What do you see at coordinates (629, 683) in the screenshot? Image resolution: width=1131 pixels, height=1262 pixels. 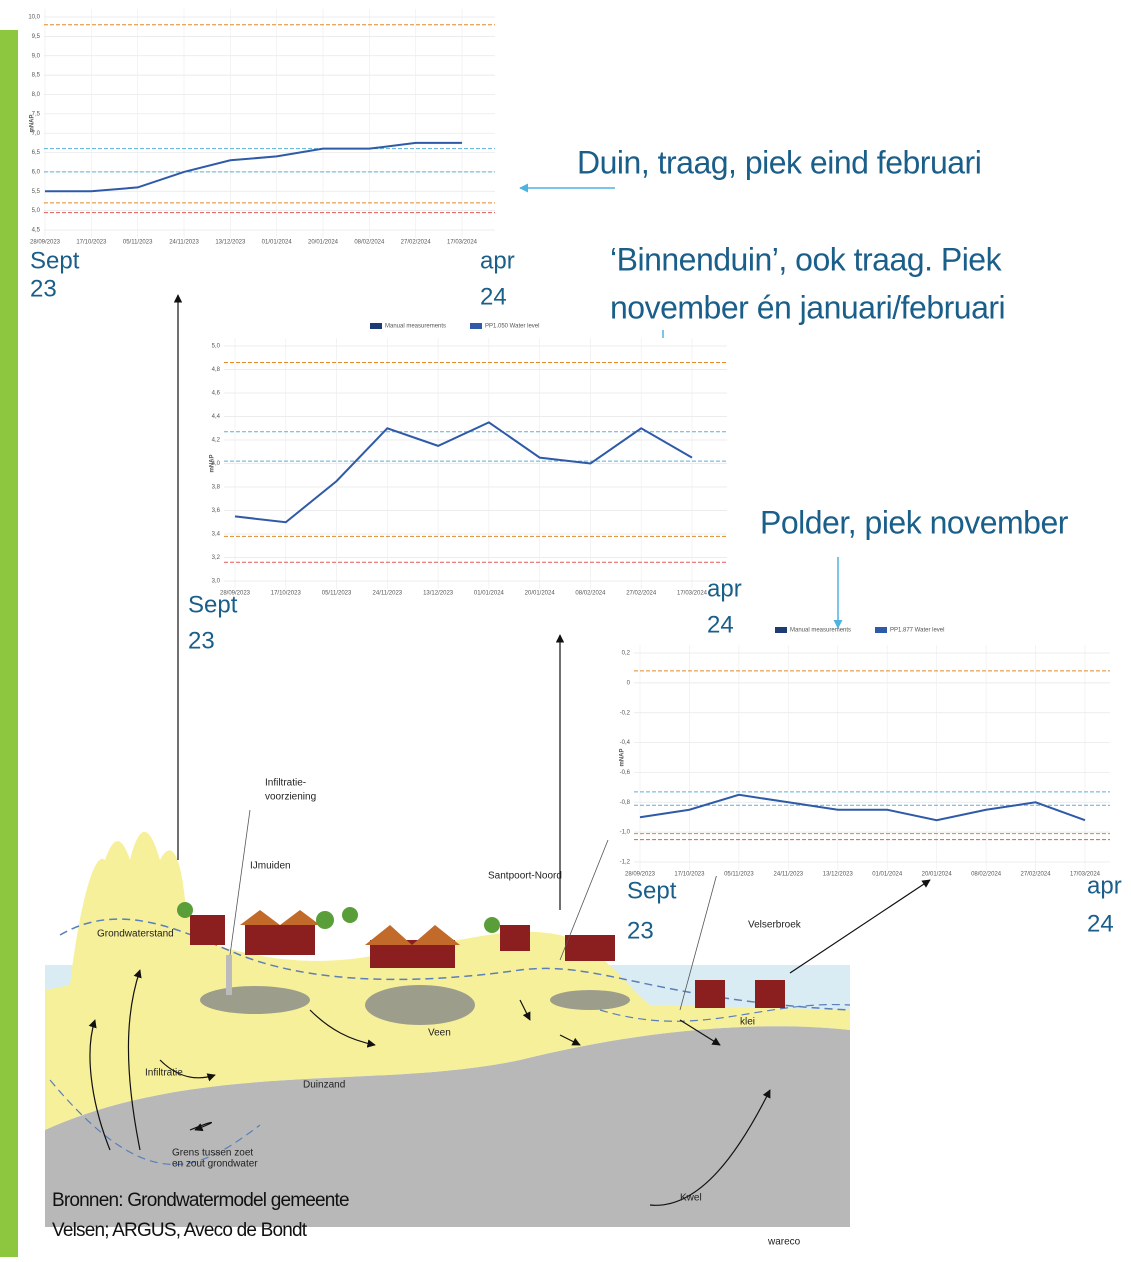 I see `y-tick-label: 0` at bounding box center [629, 683].